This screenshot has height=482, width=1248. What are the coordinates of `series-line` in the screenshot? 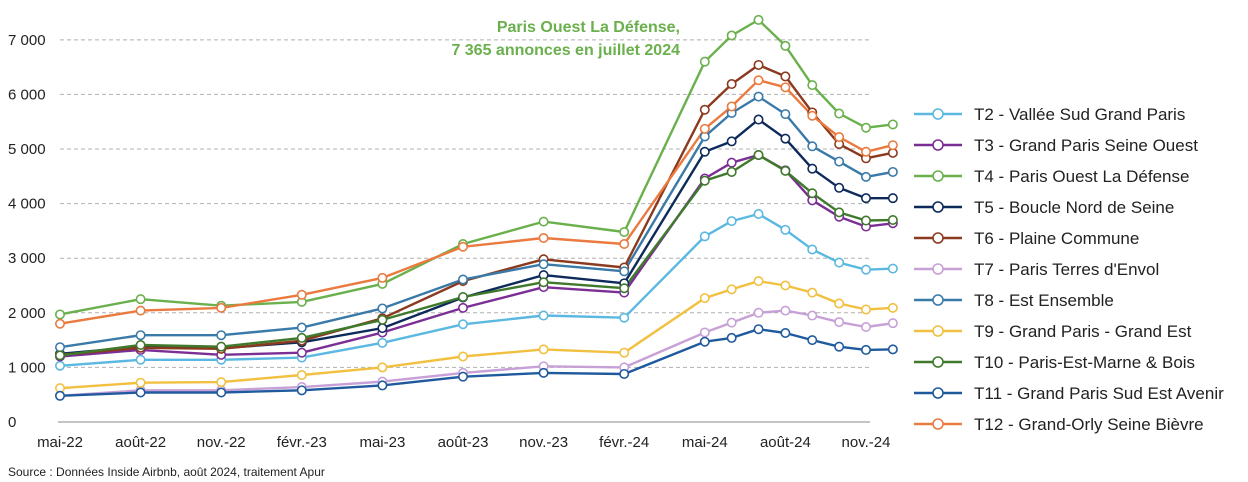 It's located at (476, 362).